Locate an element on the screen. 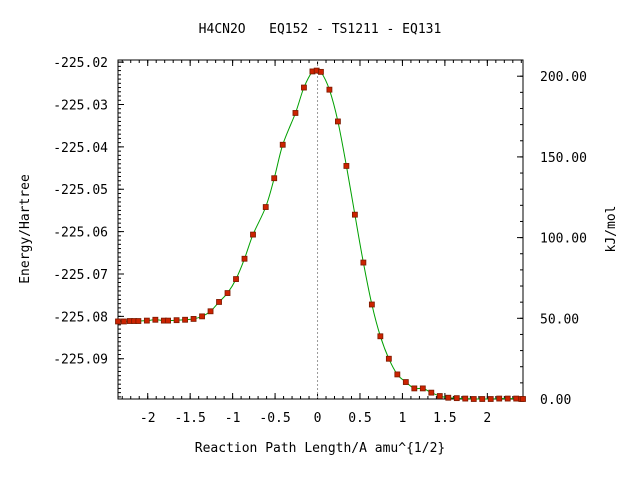  x-tick-label: -0.5 is located at coordinates (274, 418).